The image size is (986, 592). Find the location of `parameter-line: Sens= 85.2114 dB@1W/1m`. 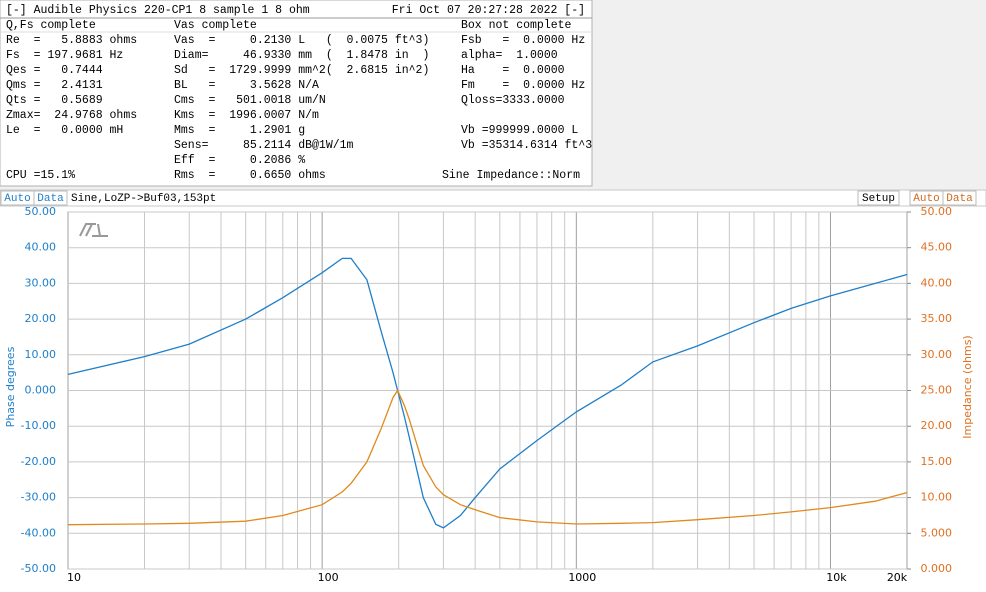

parameter-line: Sens= 85.2114 dB@1W/1m is located at coordinates (264, 145).